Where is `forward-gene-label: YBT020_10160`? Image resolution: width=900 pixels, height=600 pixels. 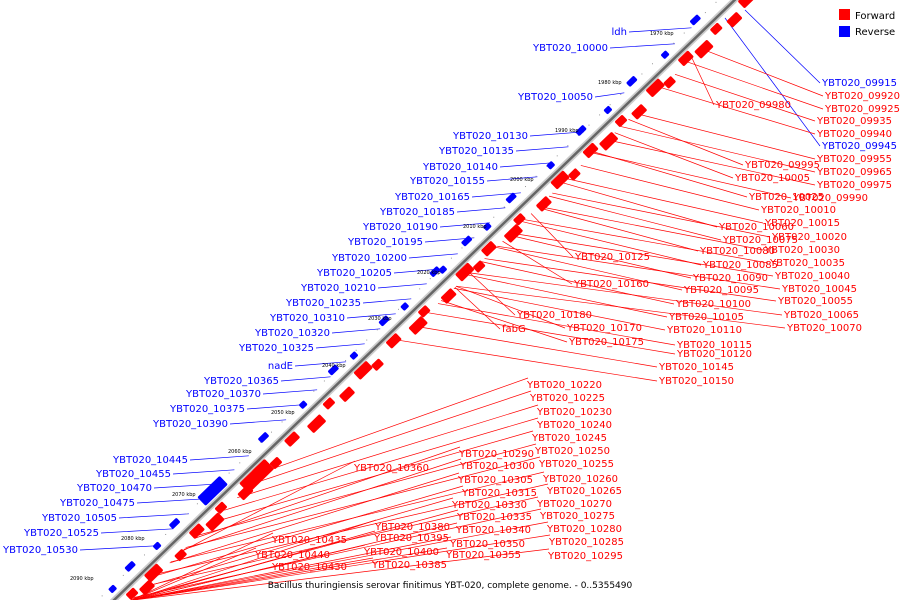
forward-gene-label: YBT020_10160 is located at coordinates (611, 284).